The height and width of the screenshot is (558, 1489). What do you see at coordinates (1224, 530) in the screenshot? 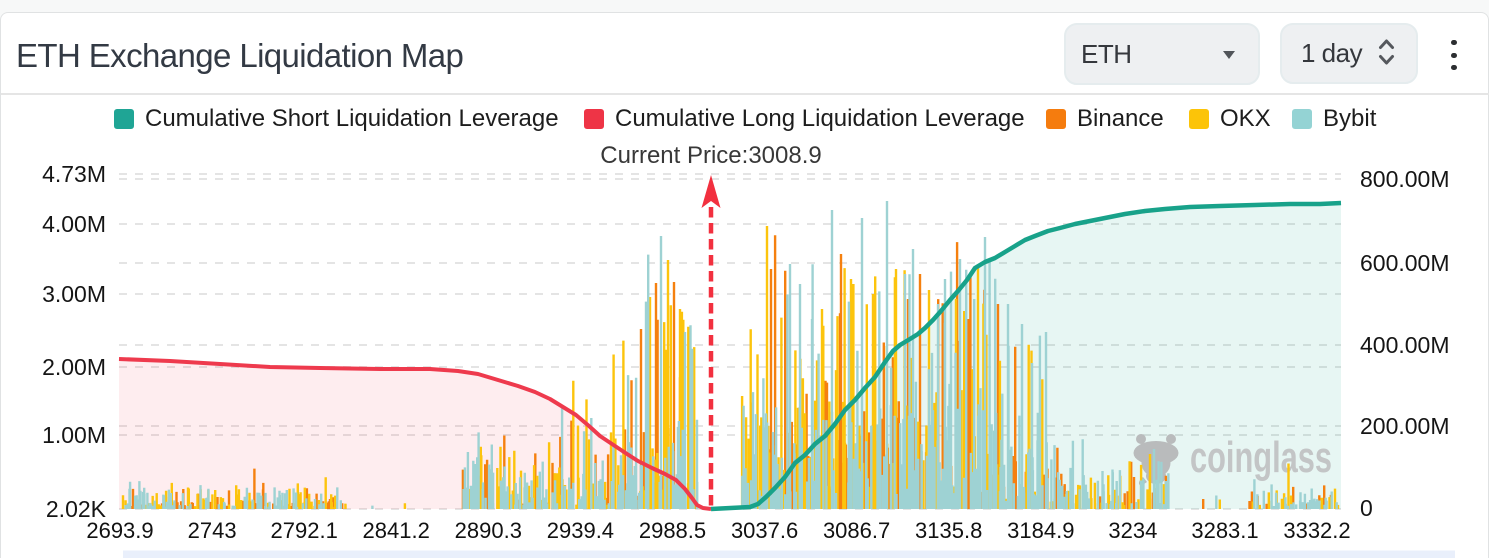
I see `svg-text: 3283.1` at bounding box center [1224, 530].